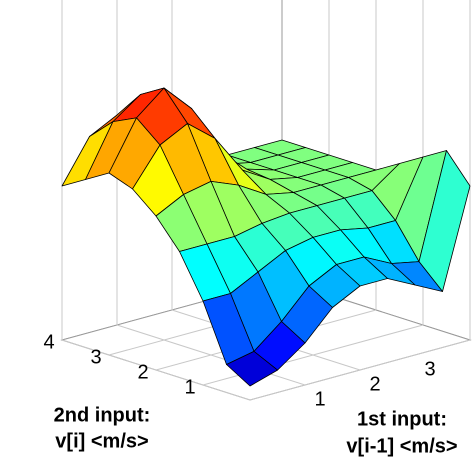 The width and height of the screenshot is (474, 474). I want to click on grid-line, so click(360, 370).